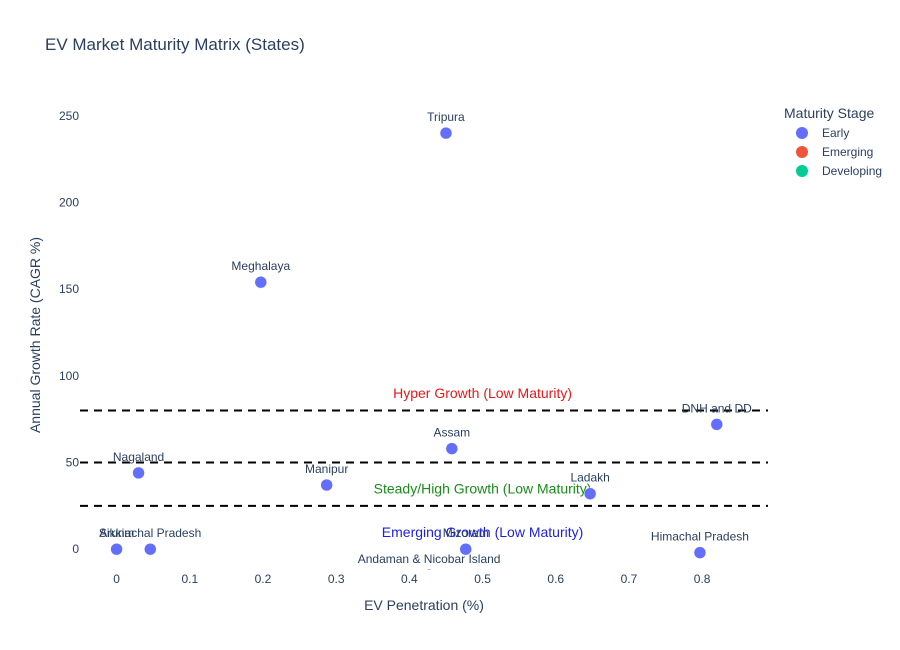  I want to click on data-point-label: Tripura, so click(446, 117).